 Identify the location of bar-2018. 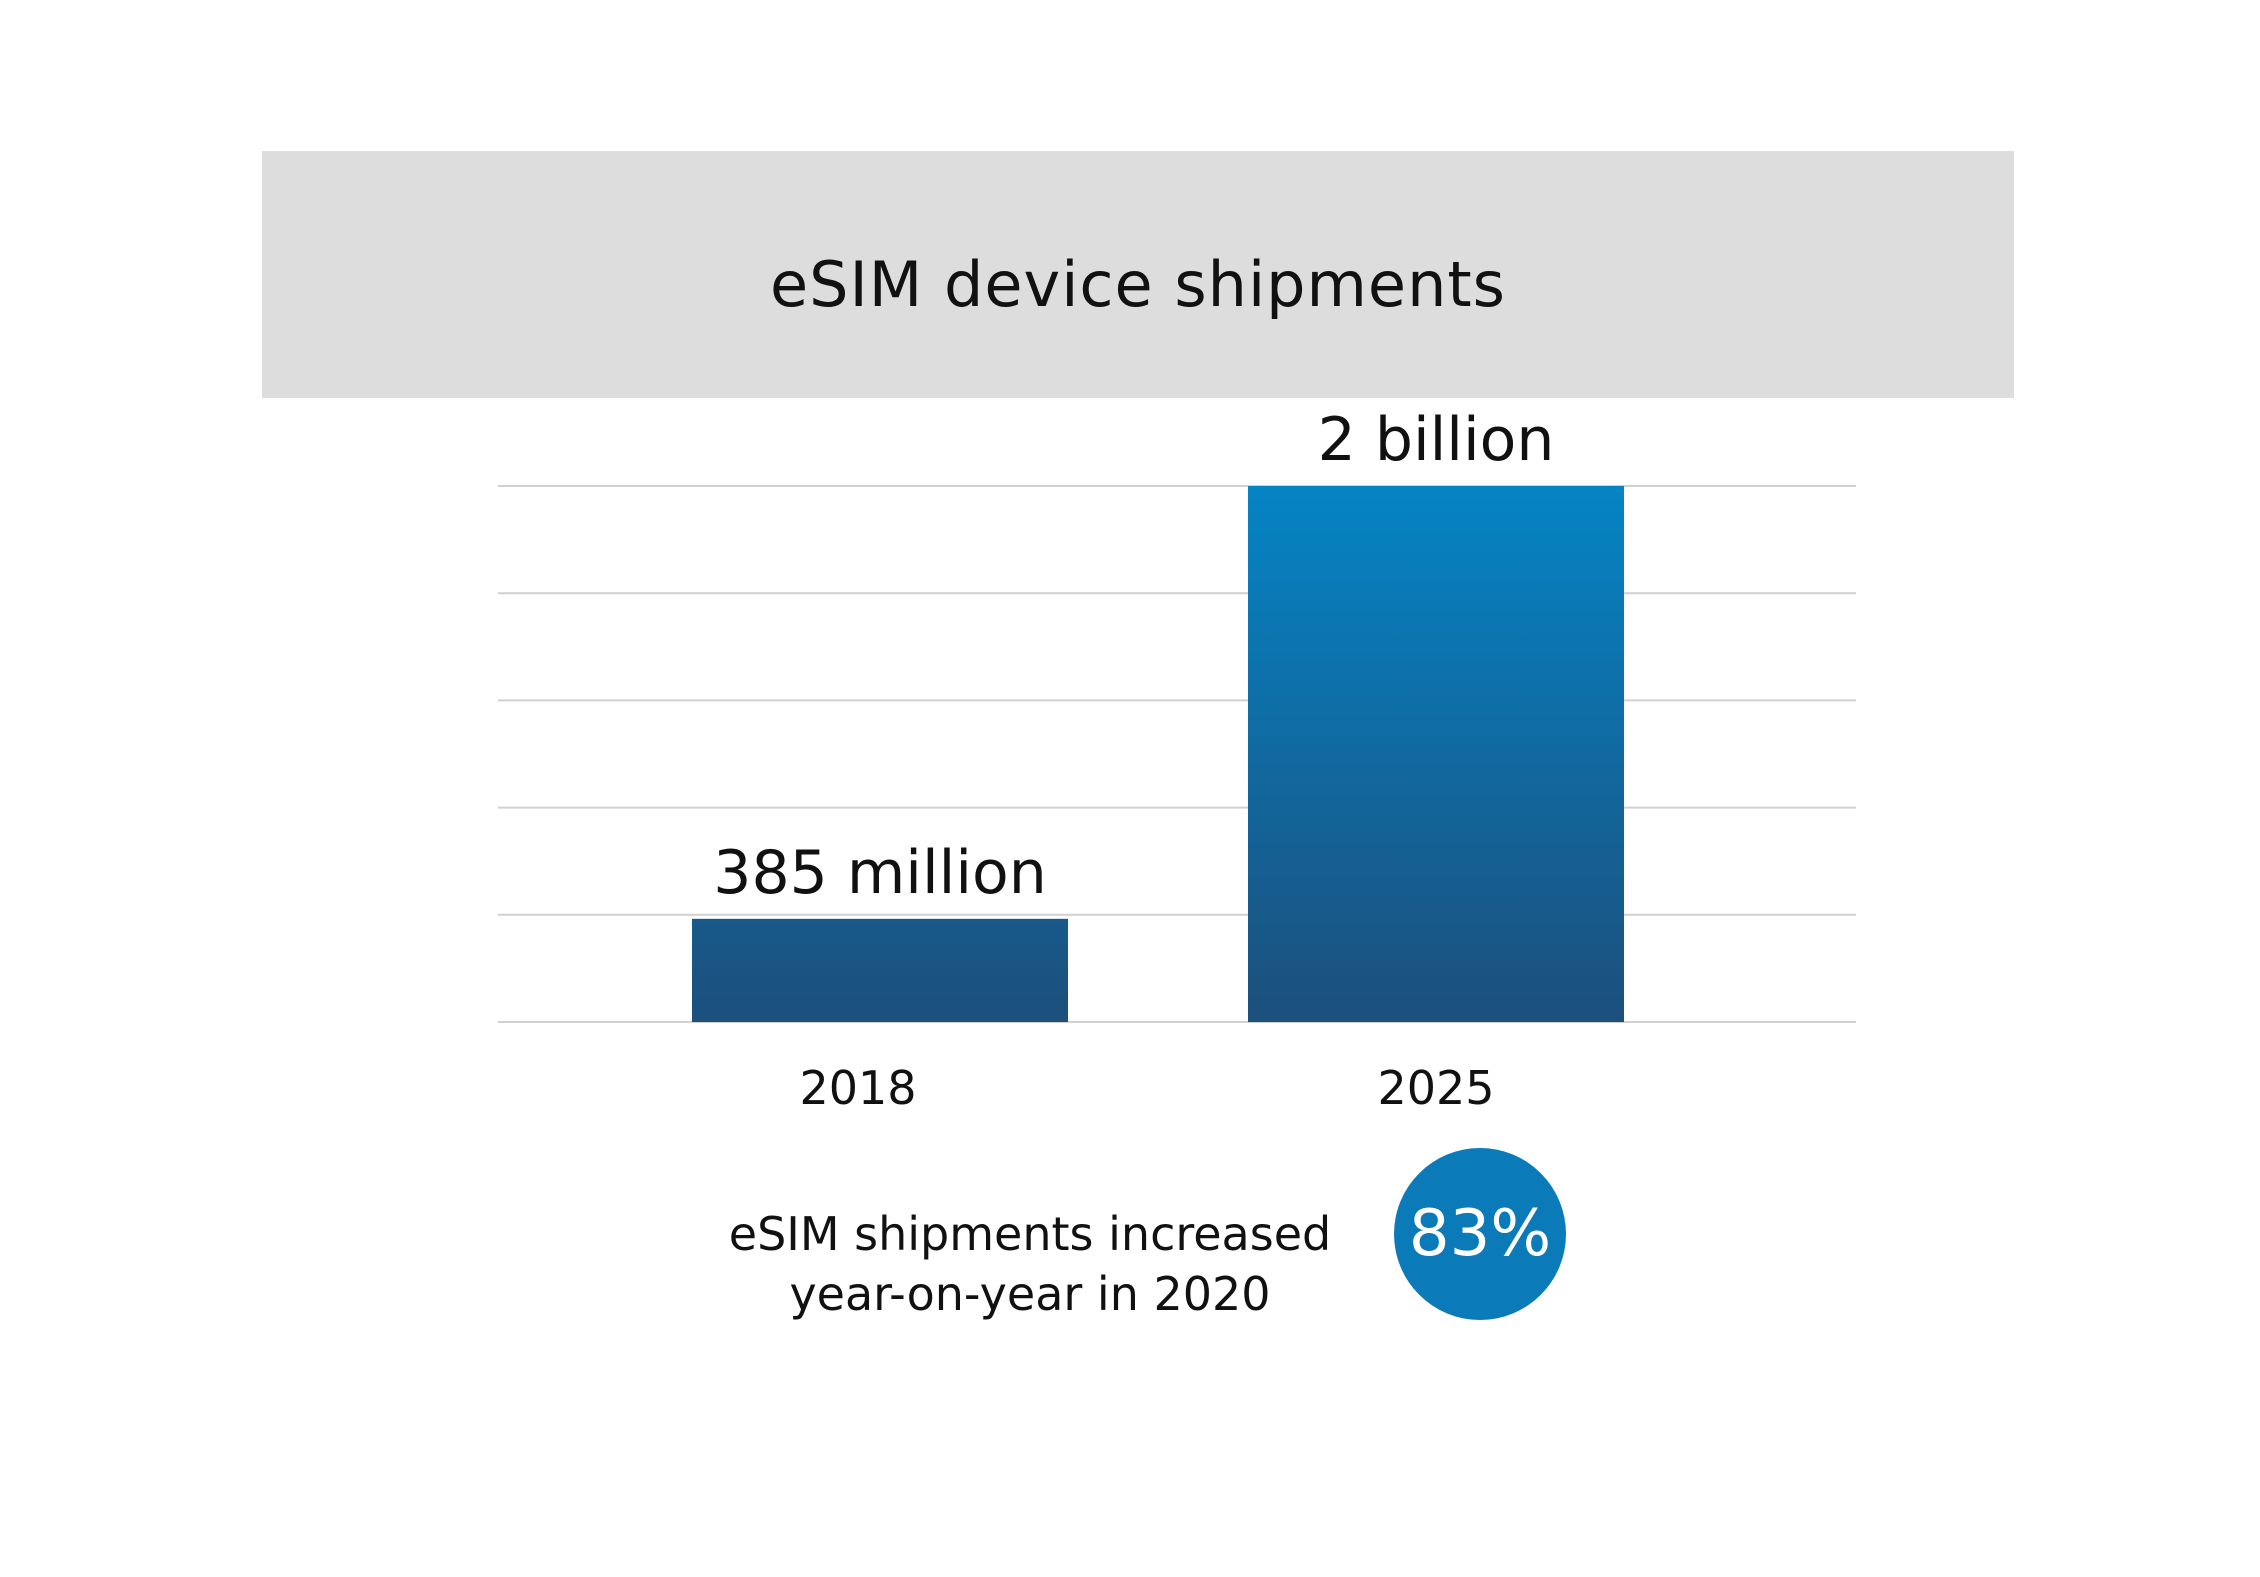
(880, 970).